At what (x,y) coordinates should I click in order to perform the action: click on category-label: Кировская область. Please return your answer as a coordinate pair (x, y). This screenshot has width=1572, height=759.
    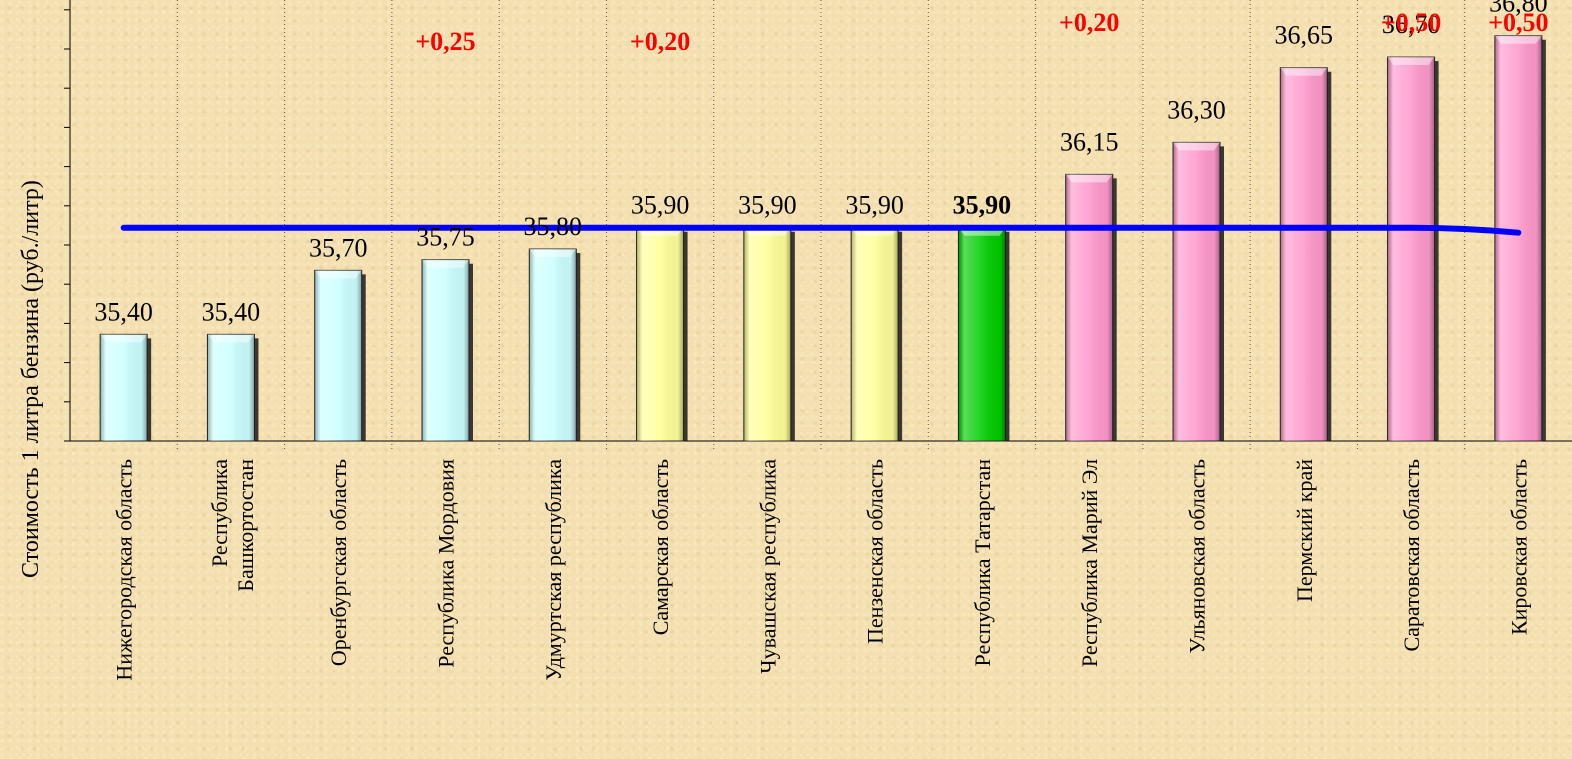
    Looking at the image, I should click on (1518, 547).